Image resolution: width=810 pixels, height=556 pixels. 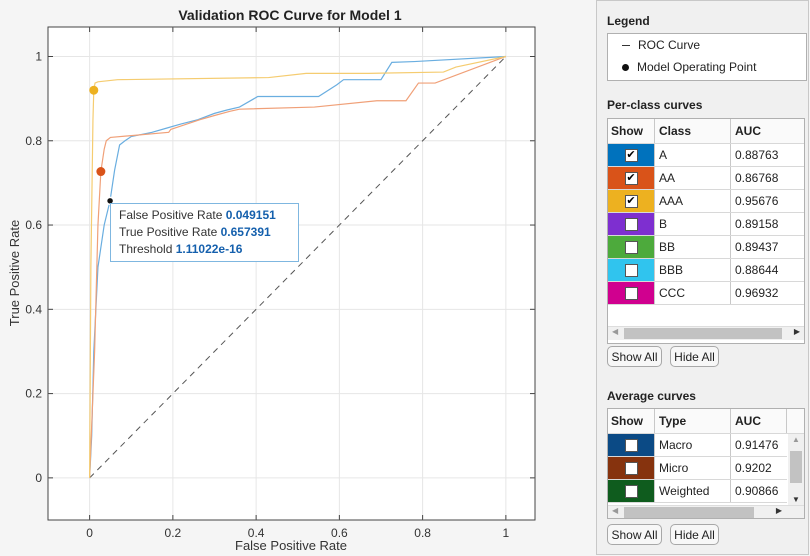 I want to click on per-class-hide-all-button: Hide All, so click(x=694, y=356).